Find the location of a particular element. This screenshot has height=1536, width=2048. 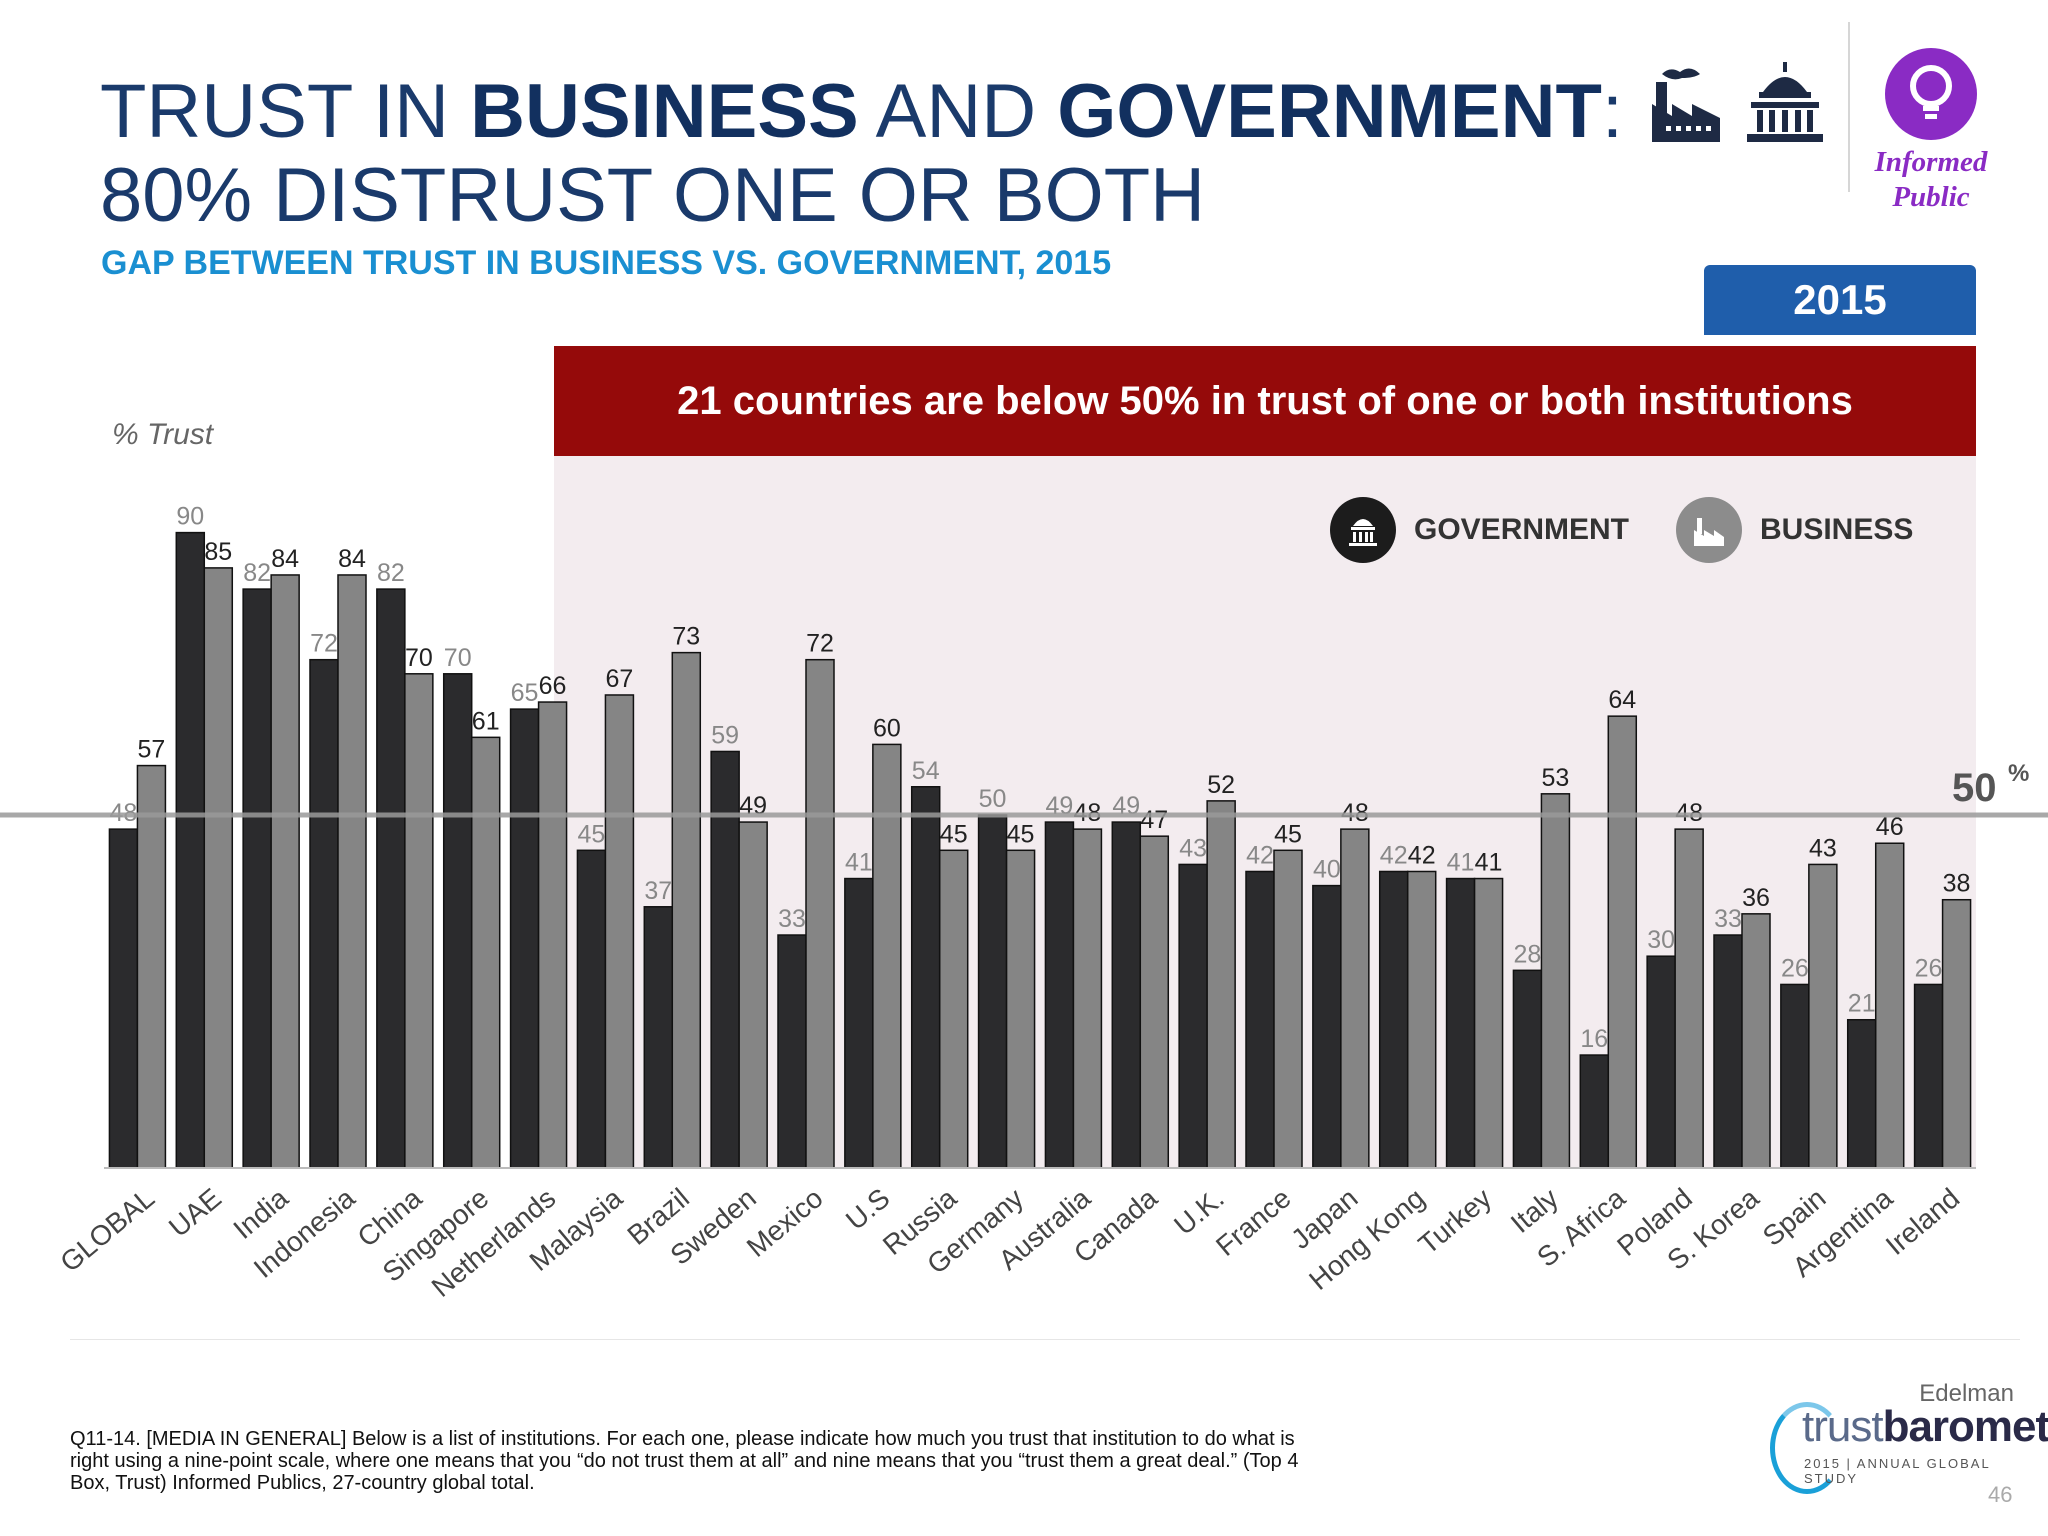

category-label-1: UAE is located at coordinates (195, 1212).